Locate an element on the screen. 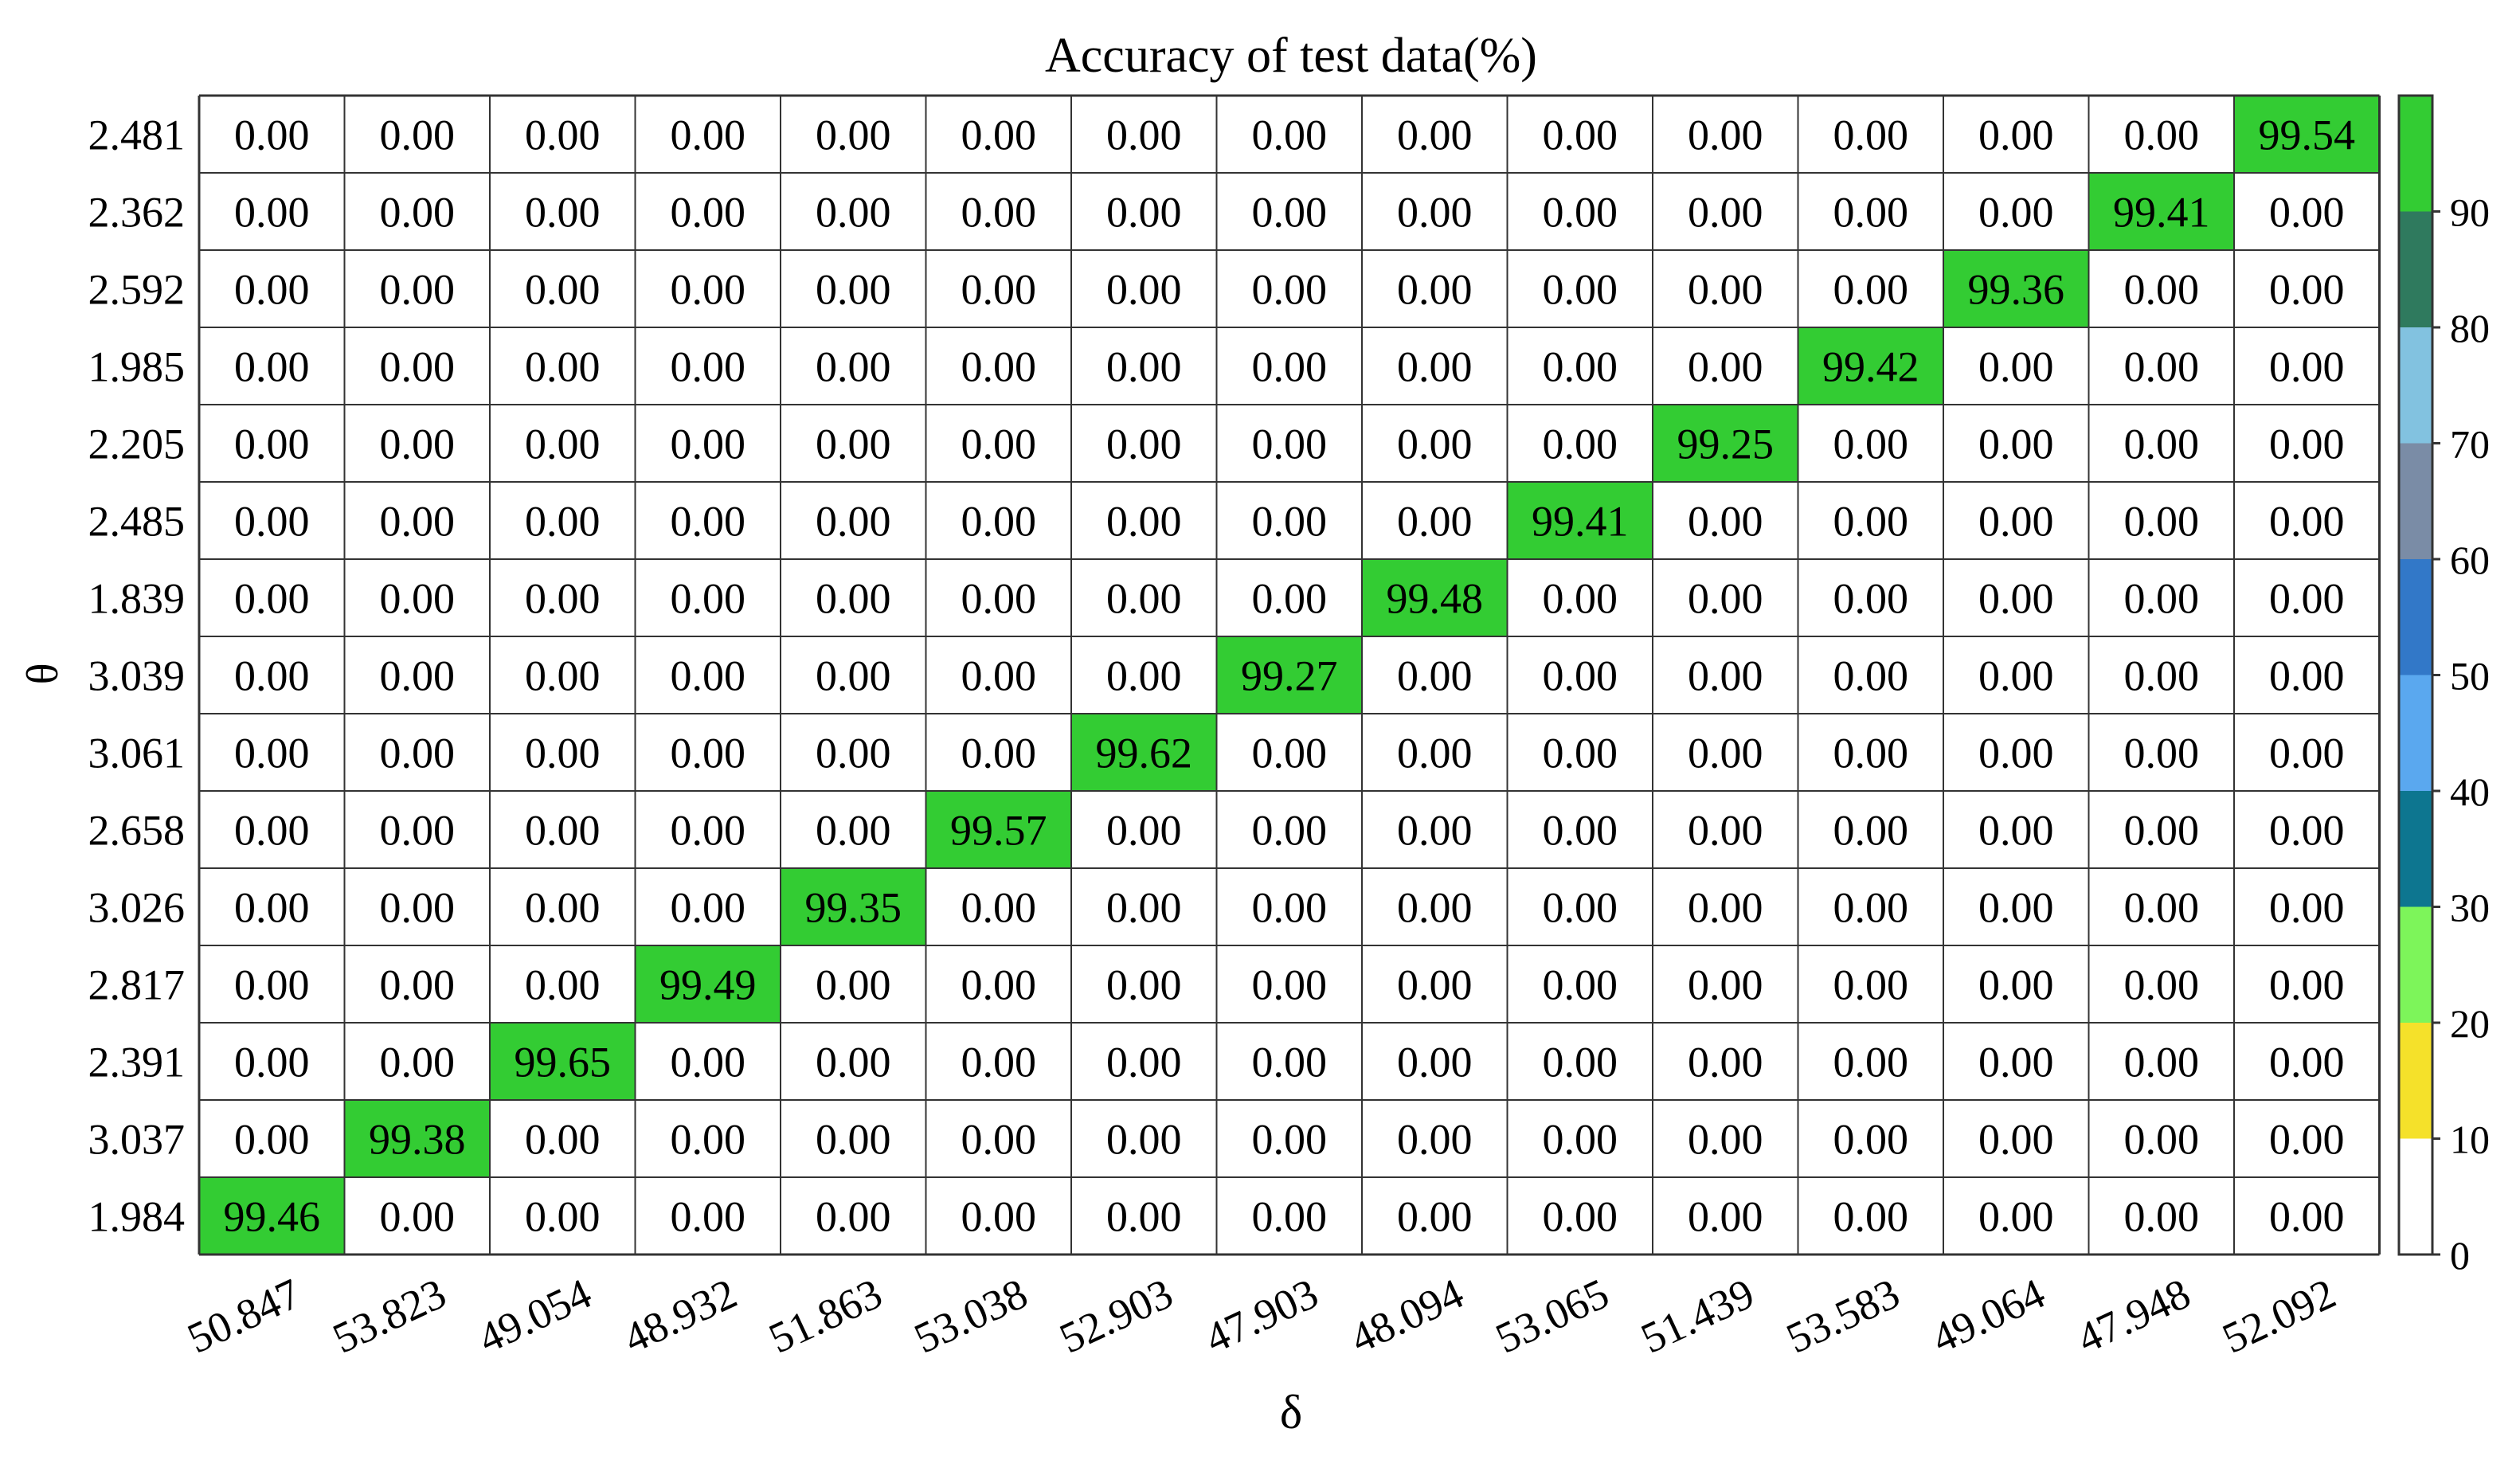  cell-value-label: 99.48 is located at coordinates (1435, 599).